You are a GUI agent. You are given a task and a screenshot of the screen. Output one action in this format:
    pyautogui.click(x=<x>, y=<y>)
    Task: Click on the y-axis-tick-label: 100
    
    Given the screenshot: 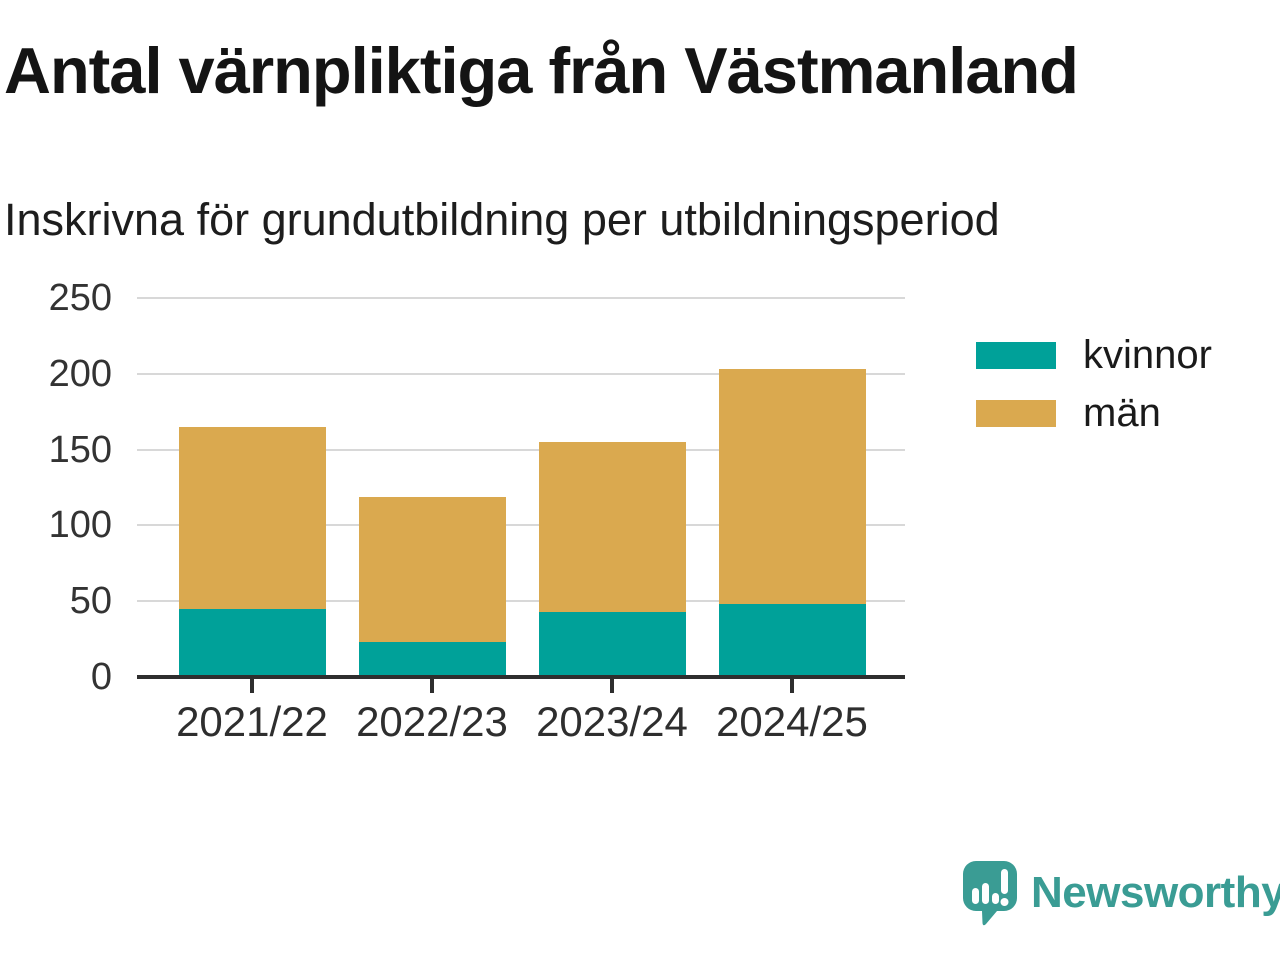 What is the action you would take?
    pyautogui.click(x=80, y=525)
    